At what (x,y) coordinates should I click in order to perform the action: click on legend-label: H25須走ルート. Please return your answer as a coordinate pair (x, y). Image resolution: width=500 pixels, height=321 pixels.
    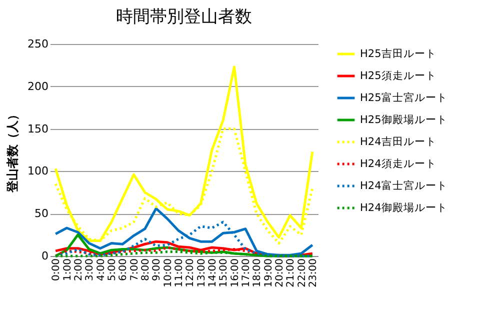
    Looking at the image, I should click on (398, 75).